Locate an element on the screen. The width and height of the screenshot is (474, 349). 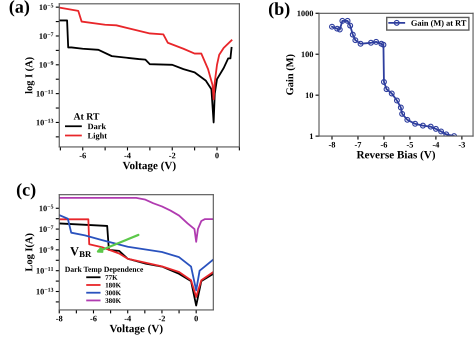
legend-label: Dark is located at coordinates (97, 126).